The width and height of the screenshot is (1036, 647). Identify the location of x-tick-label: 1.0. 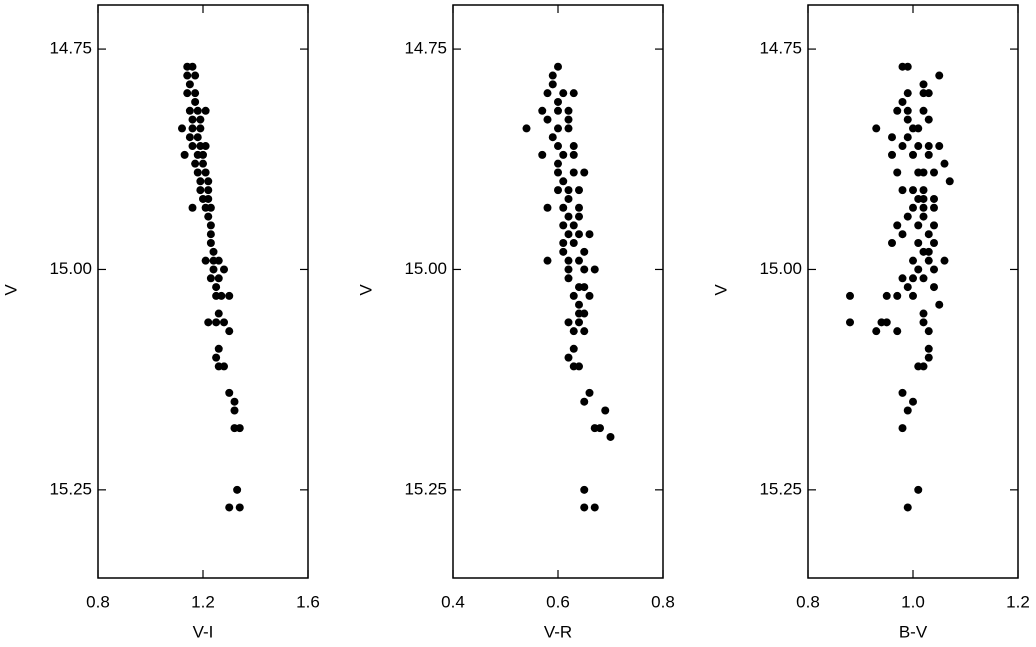
(913, 601).